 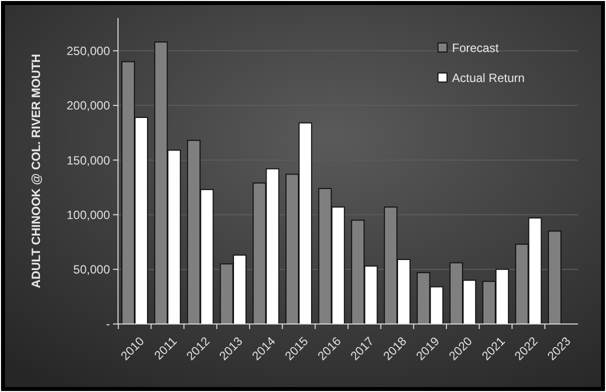 I want to click on y-tick-label: 100,000, so click(x=88, y=215).